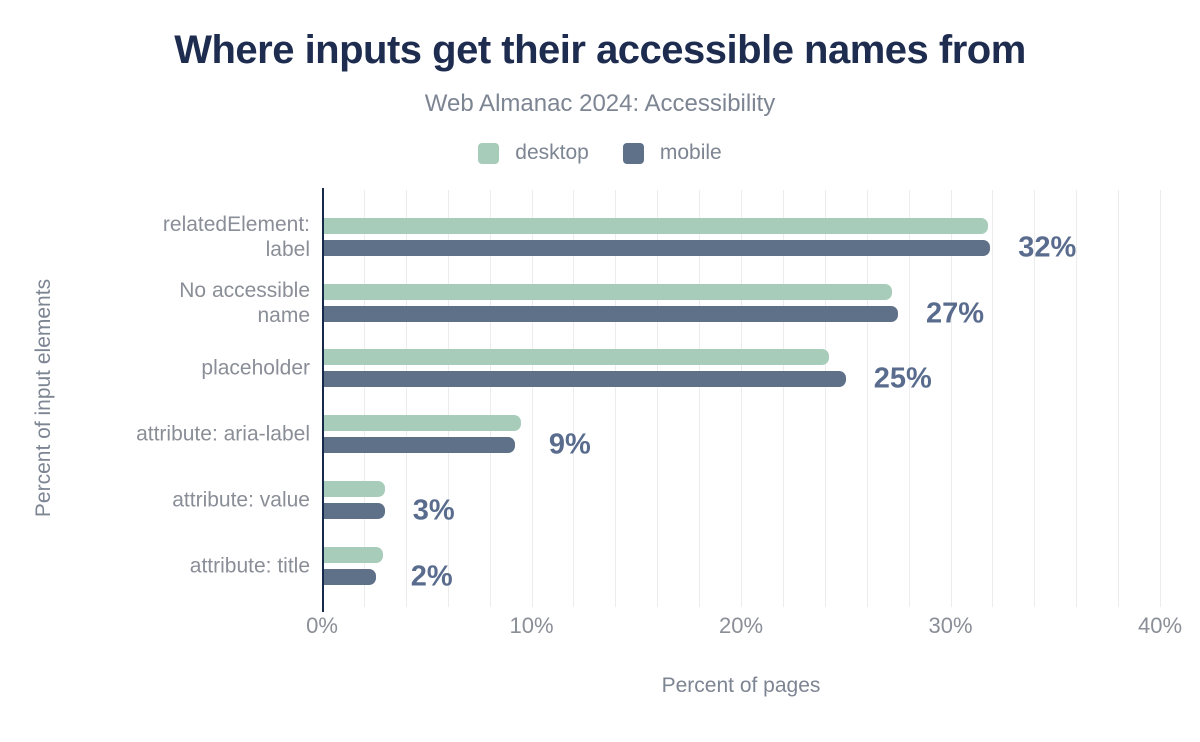 Image resolution: width=1200 pixels, height=742 pixels. Describe the element at coordinates (902, 378) in the screenshot. I see `value-label: 25%` at that location.